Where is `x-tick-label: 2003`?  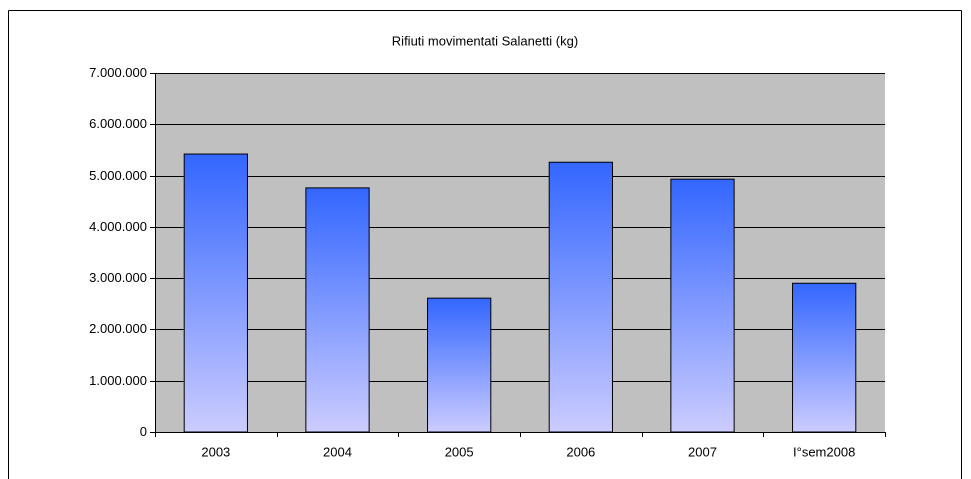
x-tick-label: 2003 is located at coordinates (215, 451).